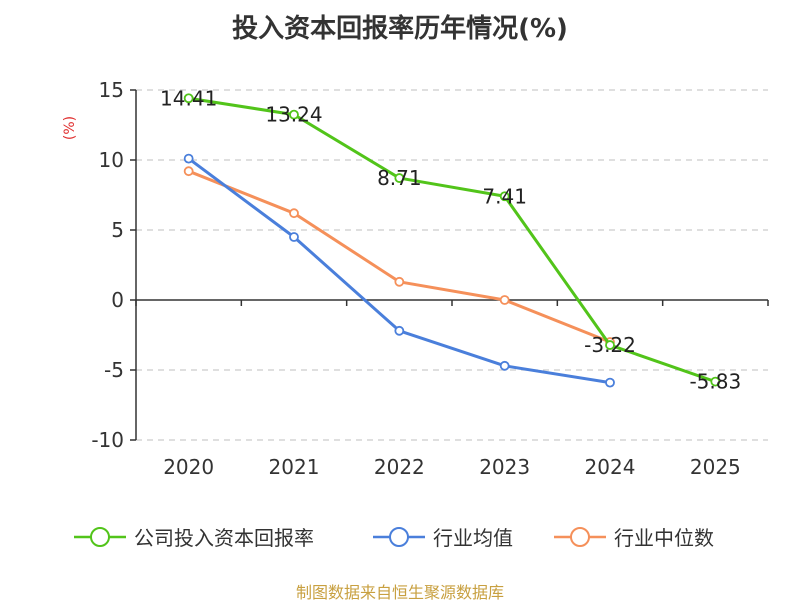  Describe the element at coordinates (504, 467) in the screenshot. I see `x-tick-label: 2023` at that location.